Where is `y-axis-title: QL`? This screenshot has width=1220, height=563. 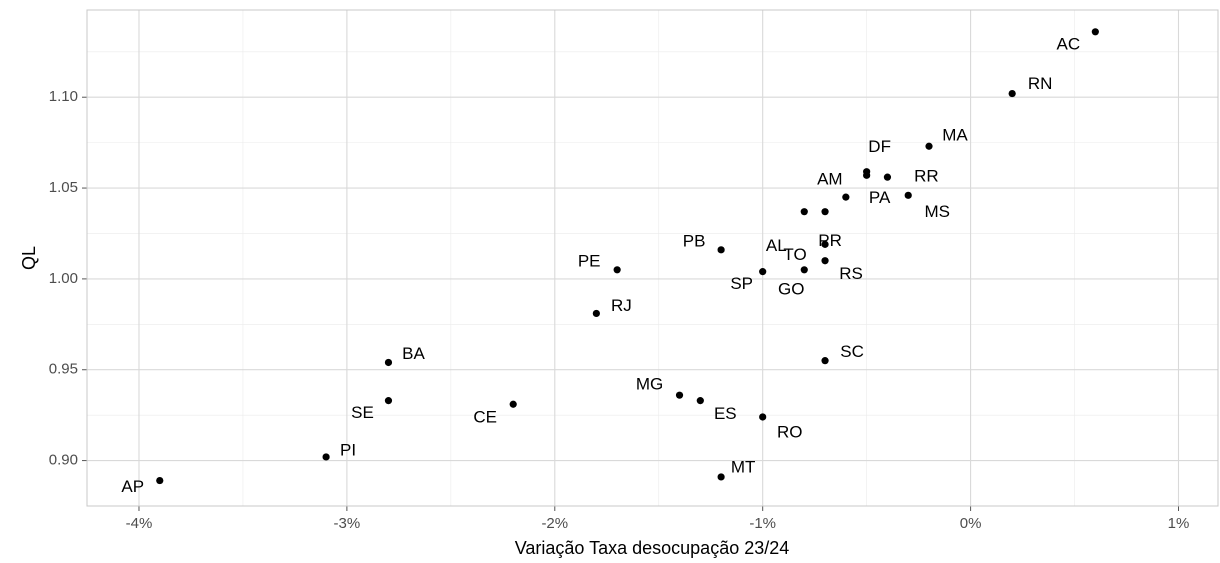 y-axis-title: QL is located at coordinates (29, 258).